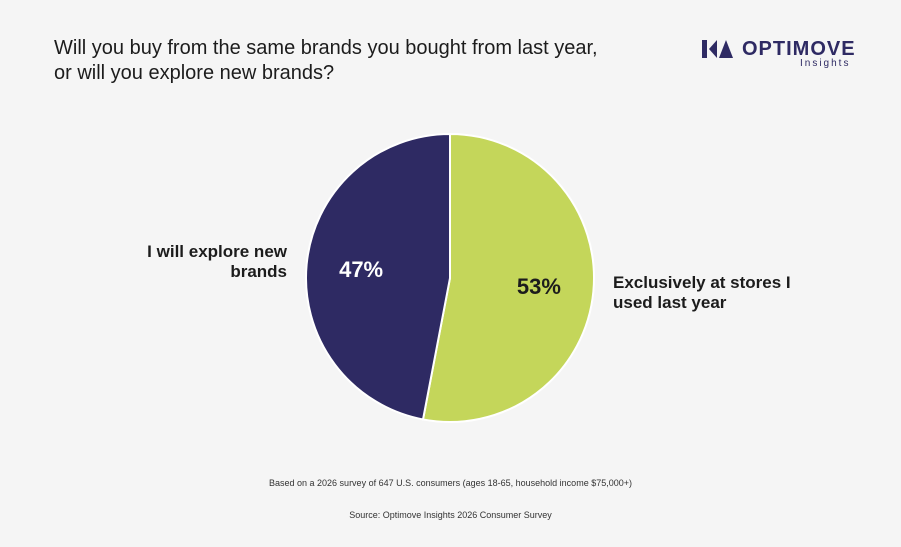 The width and height of the screenshot is (901, 547). What do you see at coordinates (702, 292) in the screenshot?
I see `label-same-stores: Exclusively at stores I used last year` at bounding box center [702, 292].